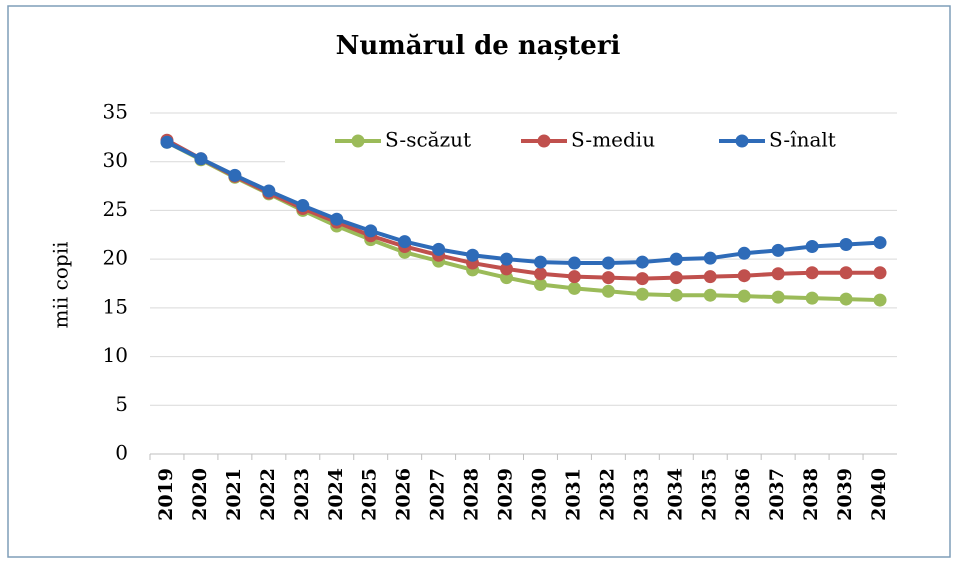  What do you see at coordinates (370, 494) in the screenshot?
I see `x-tick-label: 2025` at bounding box center [370, 494].